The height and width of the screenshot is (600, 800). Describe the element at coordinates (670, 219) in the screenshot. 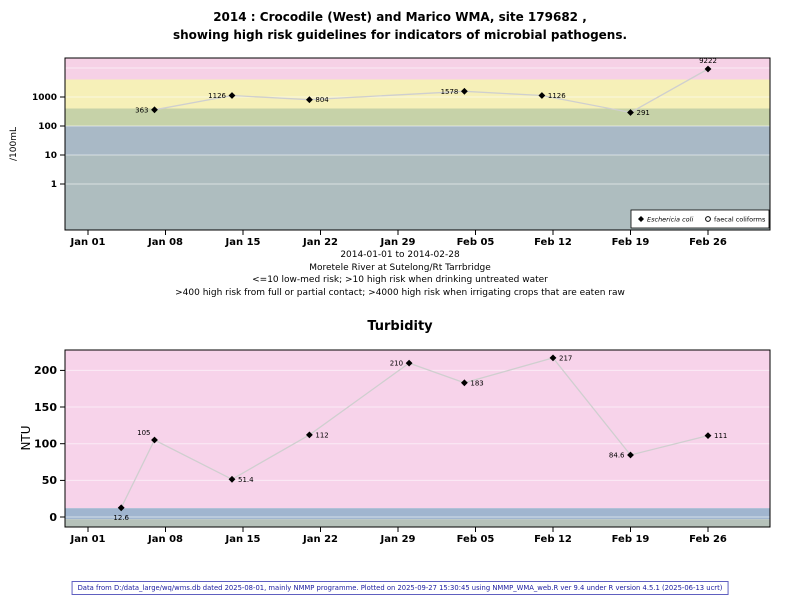

I see `legend-label: Eschericia coli` at that location.